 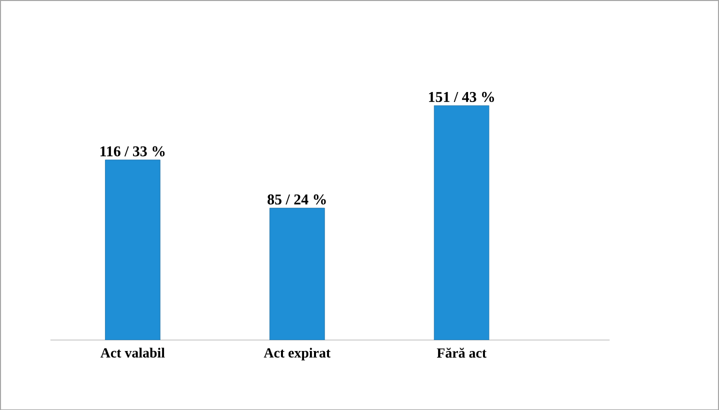 What do you see at coordinates (461, 353) in the screenshot?
I see `x-tick-label: Fără act` at bounding box center [461, 353].